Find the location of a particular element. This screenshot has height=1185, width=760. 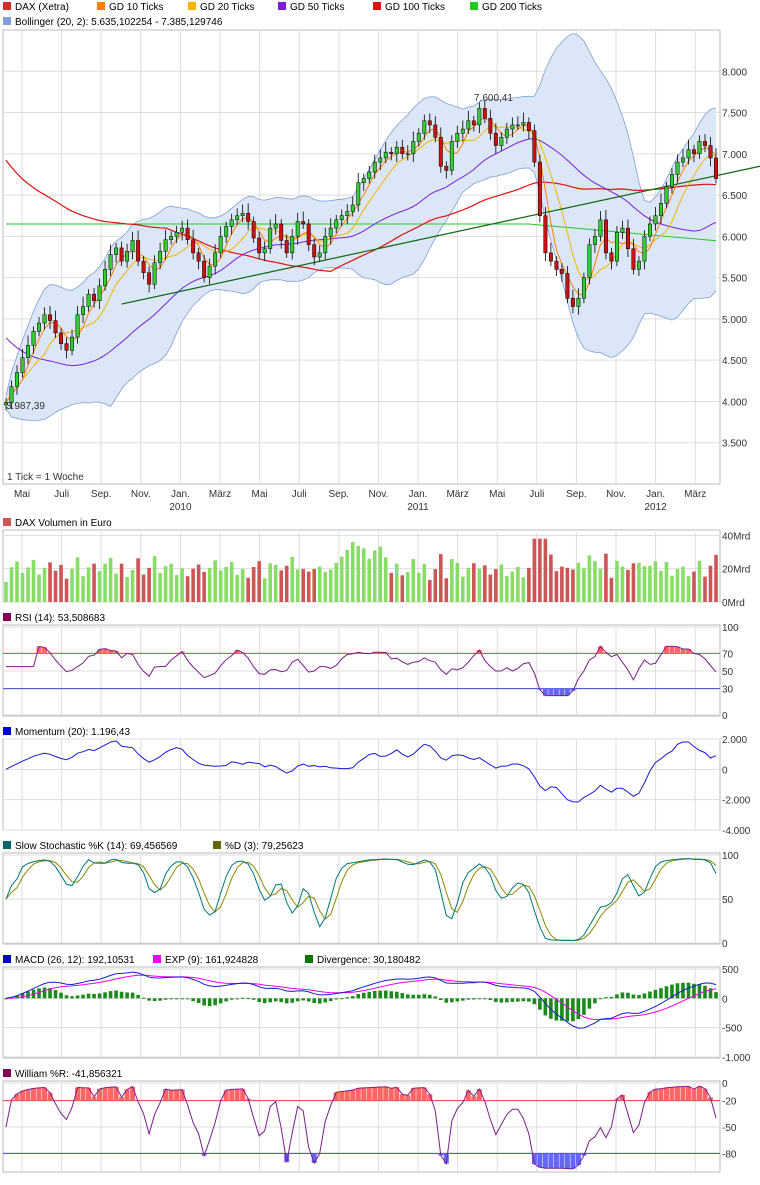

x-month-label: Jan. is located at coordinates (418, 494).